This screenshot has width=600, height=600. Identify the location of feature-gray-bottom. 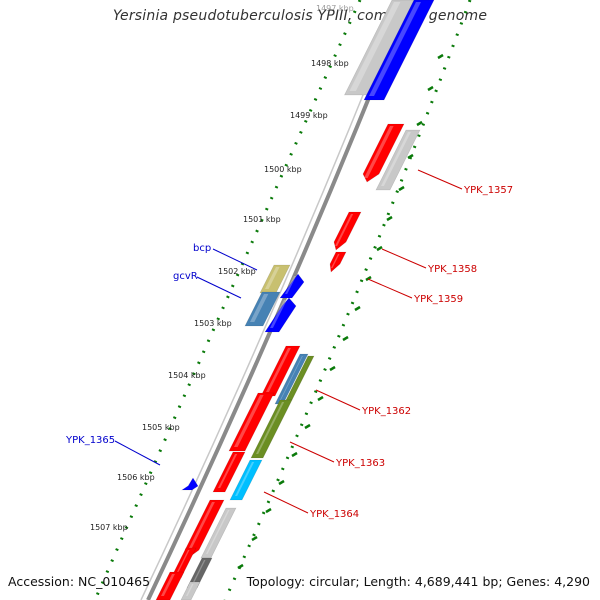
(190, 590).